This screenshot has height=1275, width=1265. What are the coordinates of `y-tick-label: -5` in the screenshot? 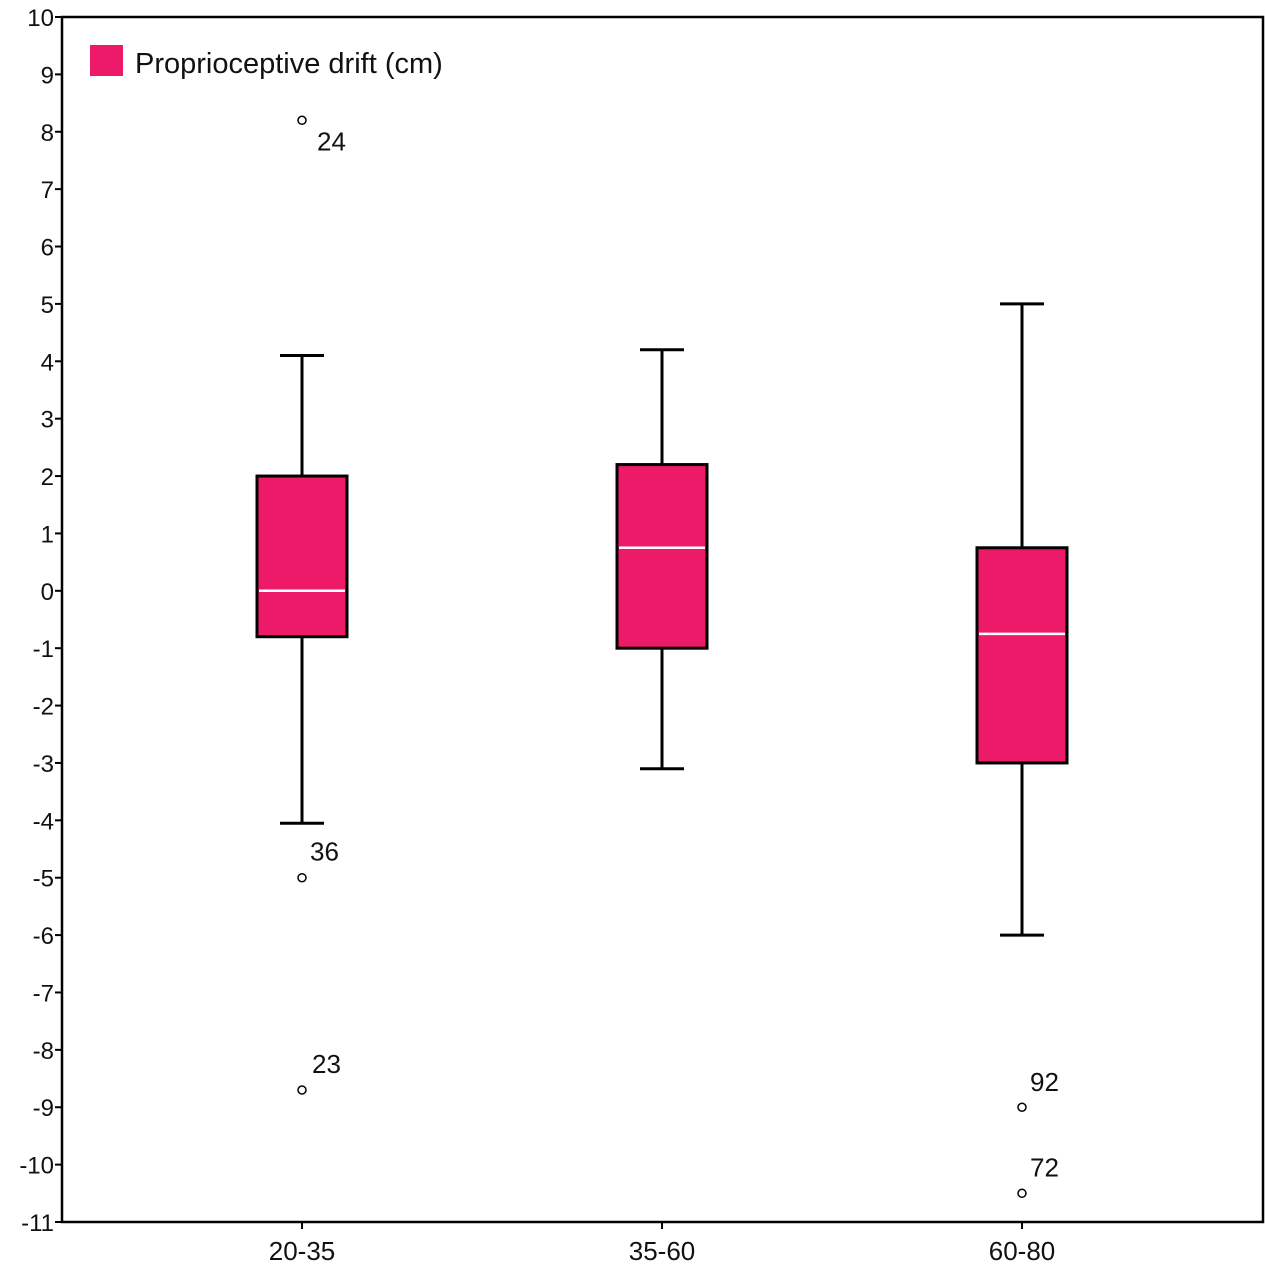 It's located at (43, 879).